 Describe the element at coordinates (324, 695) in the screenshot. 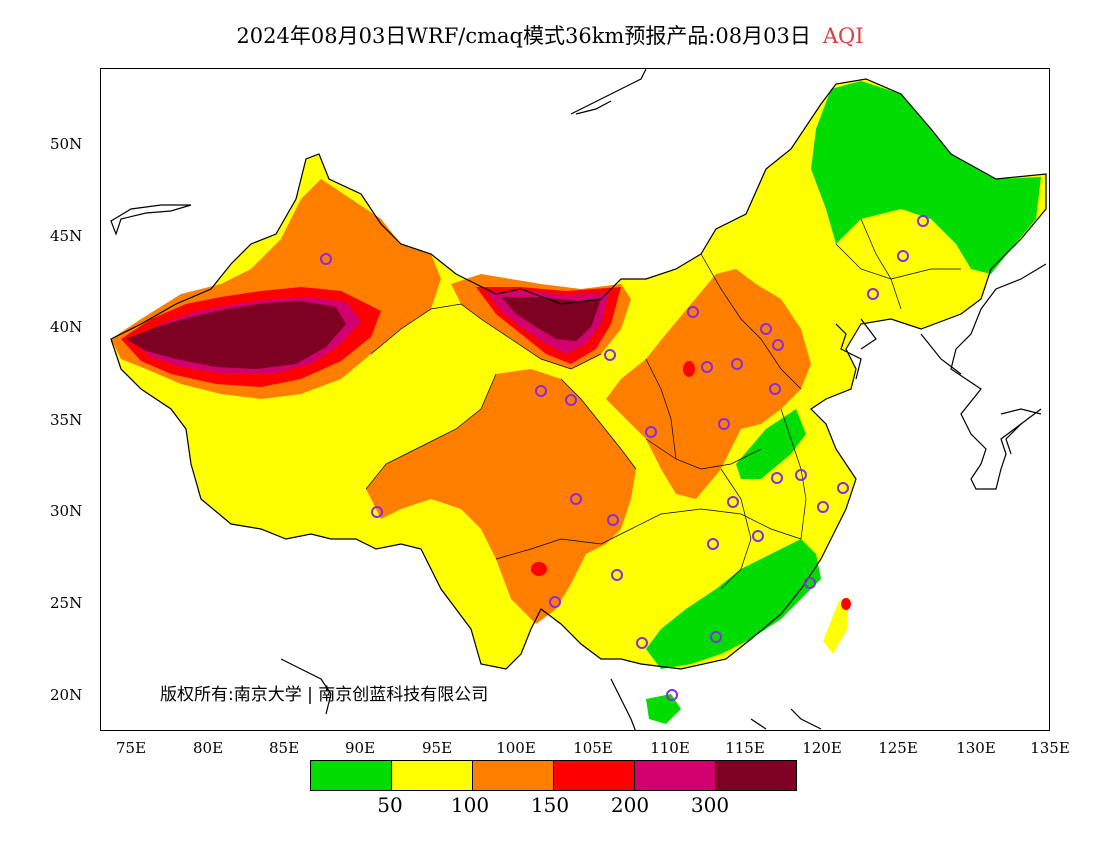

I see `copyright-text: 版权所有:南京大学 | 南京创蓝科技有限公司` at that location.